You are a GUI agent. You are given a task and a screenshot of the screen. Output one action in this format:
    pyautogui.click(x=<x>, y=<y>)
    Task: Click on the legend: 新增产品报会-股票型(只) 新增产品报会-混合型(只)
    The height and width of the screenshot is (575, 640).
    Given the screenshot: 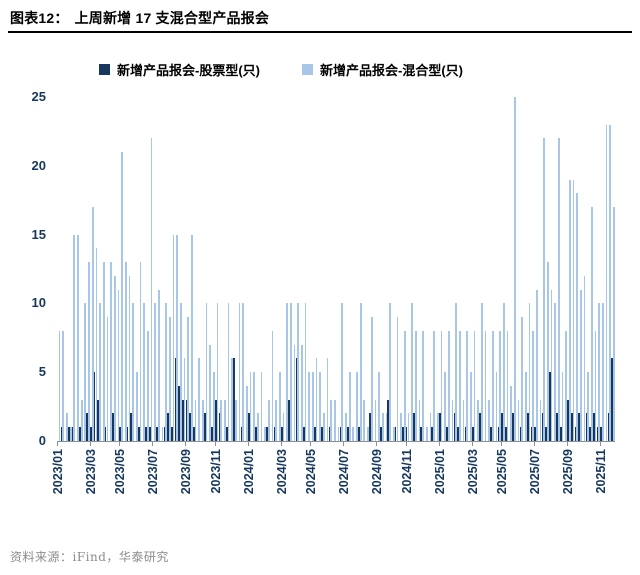 What is the action you would take?
    pyautogui.click(x=320, y=69)
    